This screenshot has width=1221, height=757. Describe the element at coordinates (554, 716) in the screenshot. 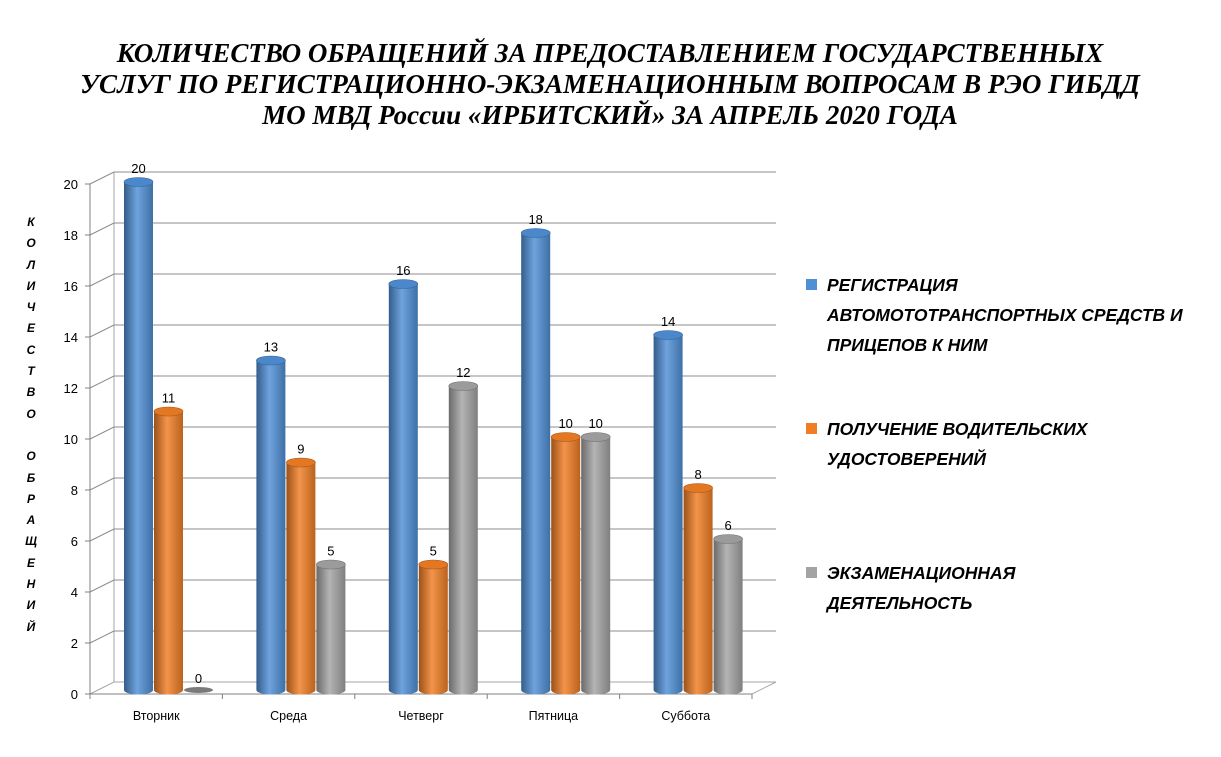

I see `x-tick-label: Пятница` at that location.